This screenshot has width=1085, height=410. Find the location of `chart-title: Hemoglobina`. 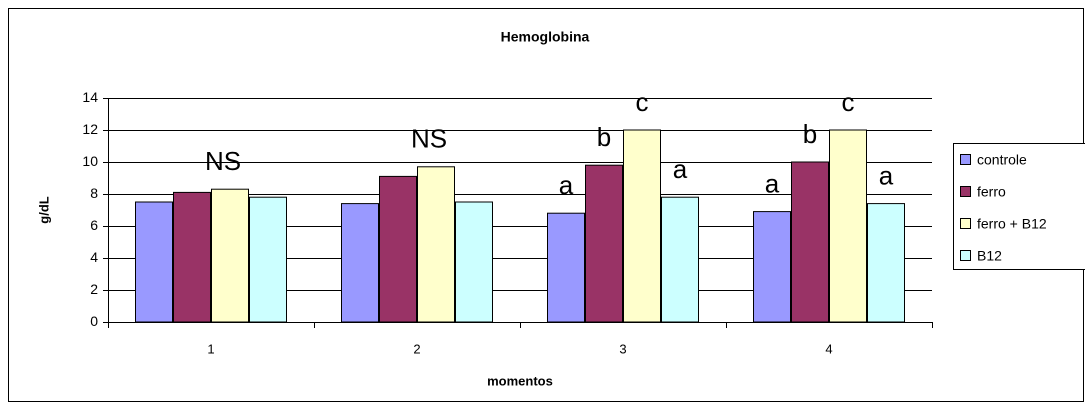

chart-title: Hemoglobina is located at coordinates (545, 37).